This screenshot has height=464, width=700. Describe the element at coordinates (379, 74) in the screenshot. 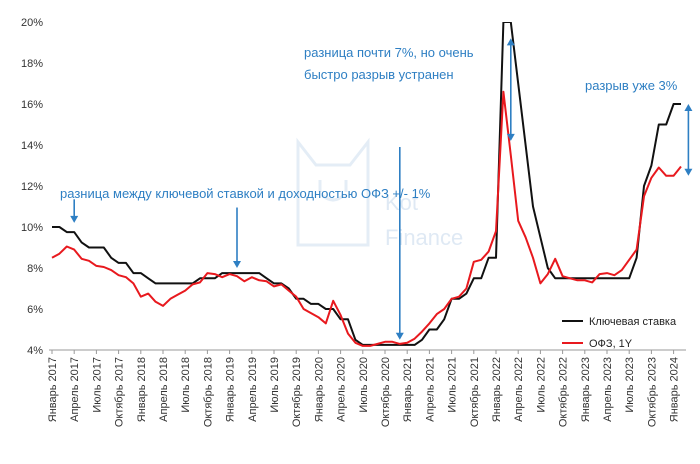

I see `annotation-spread-7pct-line-2: быстро разрыв устранен` at that location.